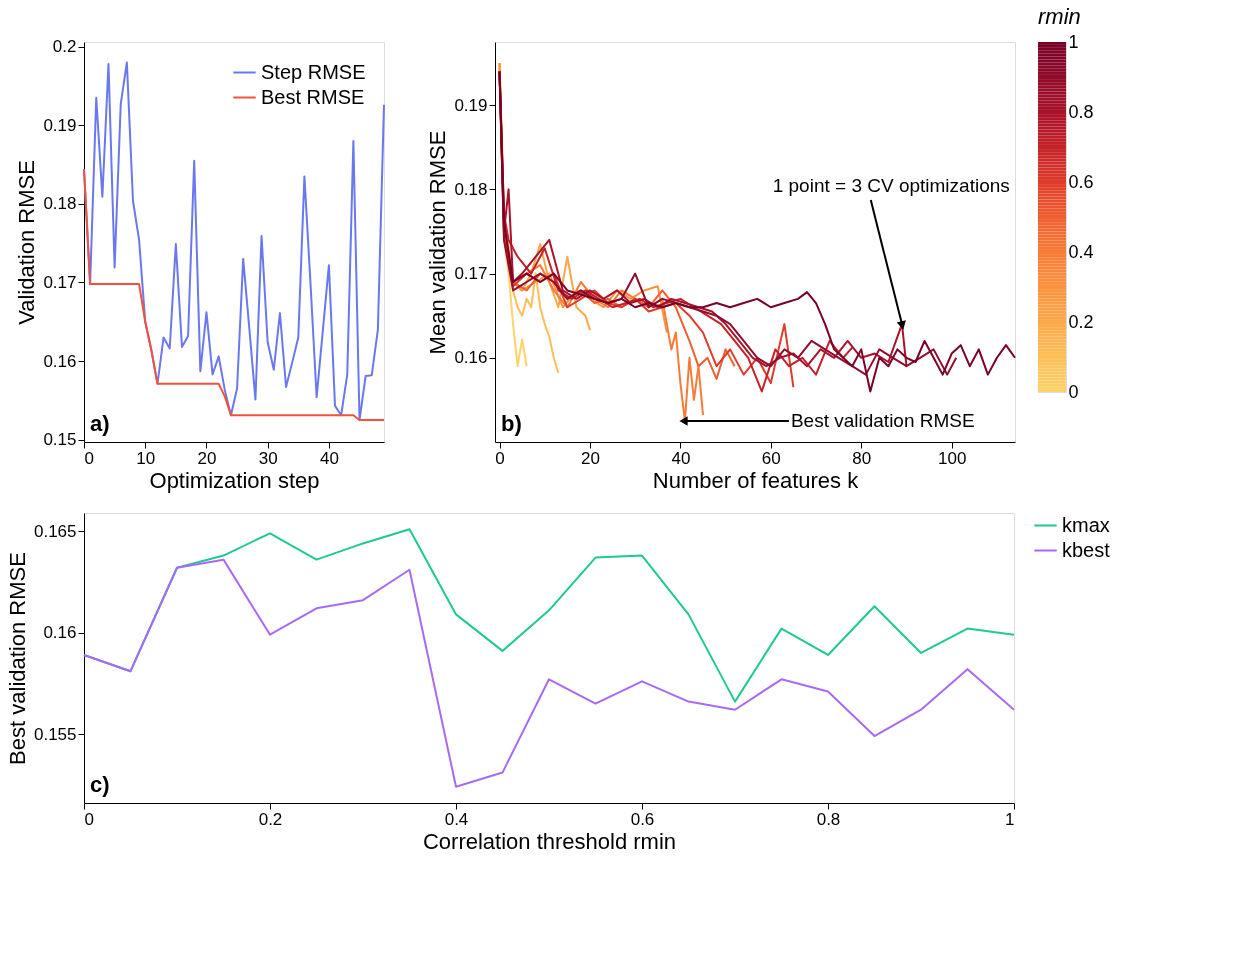 Image resolution: width=1234 pixels, height=954 pixels. Describe the element at coordinates (313, 96) in the screenshot. I see `legend-label: Best RMSE` at that location.